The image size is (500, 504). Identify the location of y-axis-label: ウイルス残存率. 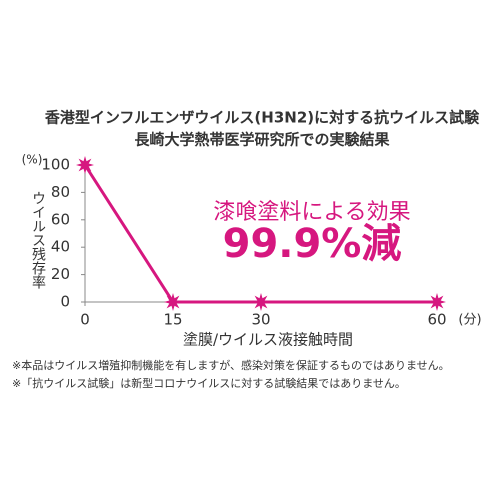
(38, 240).